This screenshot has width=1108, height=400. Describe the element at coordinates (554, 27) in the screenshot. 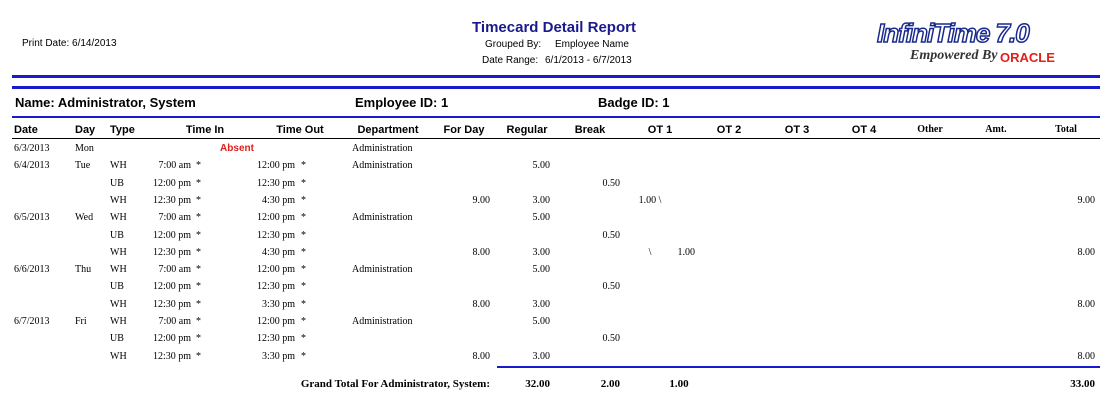

I see `report-title: Timecard Detail Report` at that location.